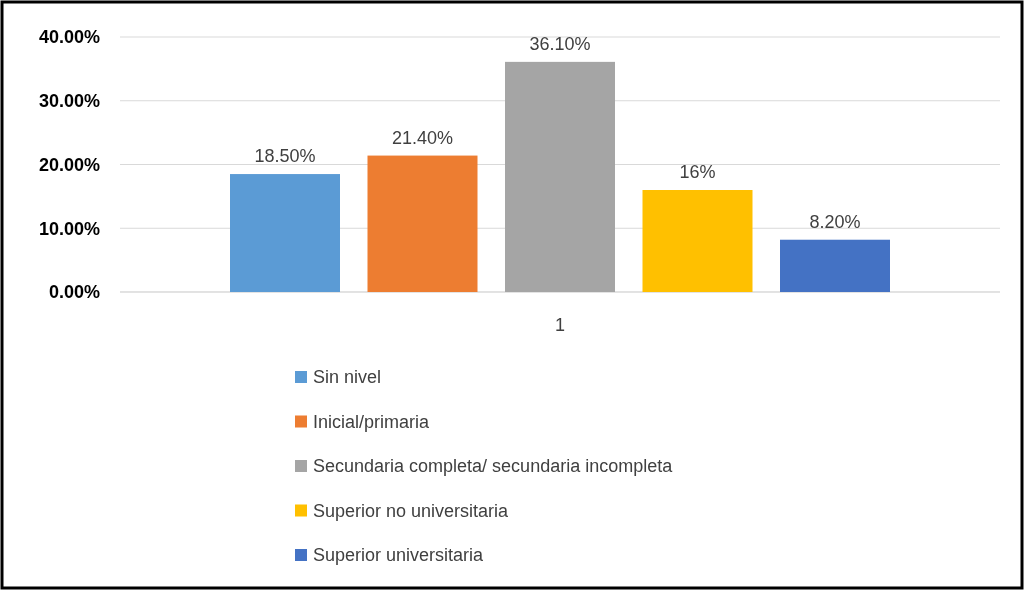 The height and width of the screenshot is (590, 1024). I want to click on y-tick-label: 0.00%, so click(74, 292).